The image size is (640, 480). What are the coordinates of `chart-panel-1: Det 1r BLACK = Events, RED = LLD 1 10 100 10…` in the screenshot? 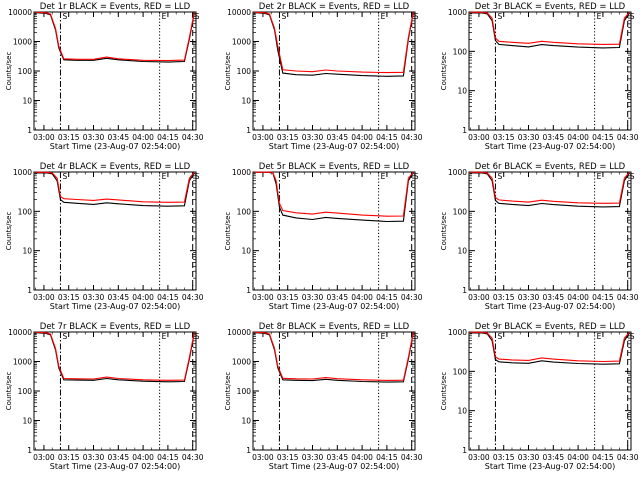 It's located at (104, 76).